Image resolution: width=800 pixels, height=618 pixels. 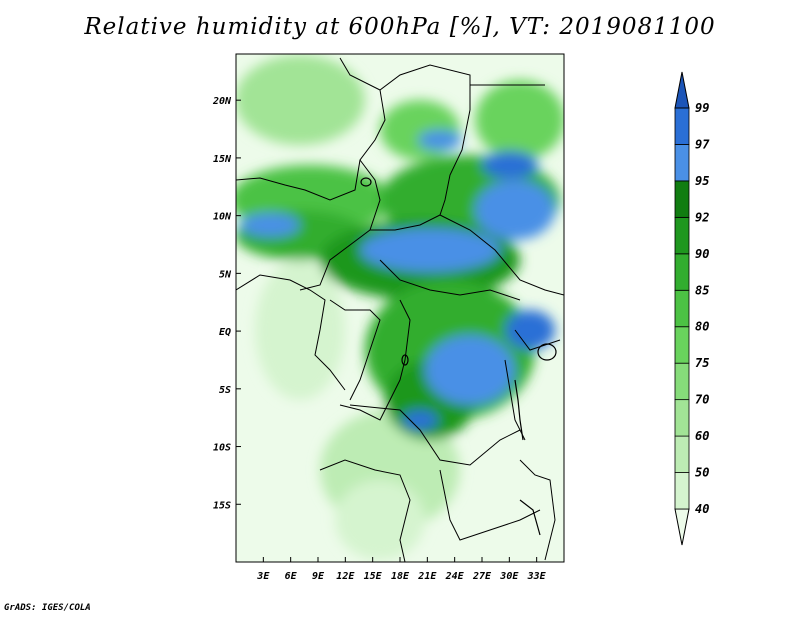 I want to click on lat-tick-label: 15S, so click(x=222, y=505).